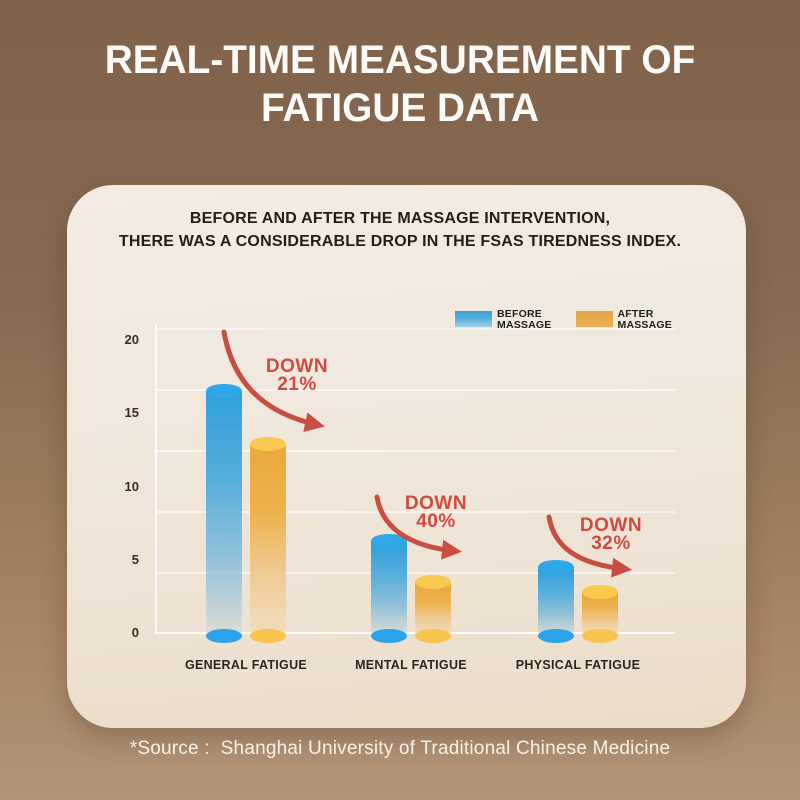 This screenshot has width=800, height=800. What do you see at coordinates (411, 665) in the screenshot?
I see `category-label: MENTAL FATIGUE` at bounding box center [411, 665].